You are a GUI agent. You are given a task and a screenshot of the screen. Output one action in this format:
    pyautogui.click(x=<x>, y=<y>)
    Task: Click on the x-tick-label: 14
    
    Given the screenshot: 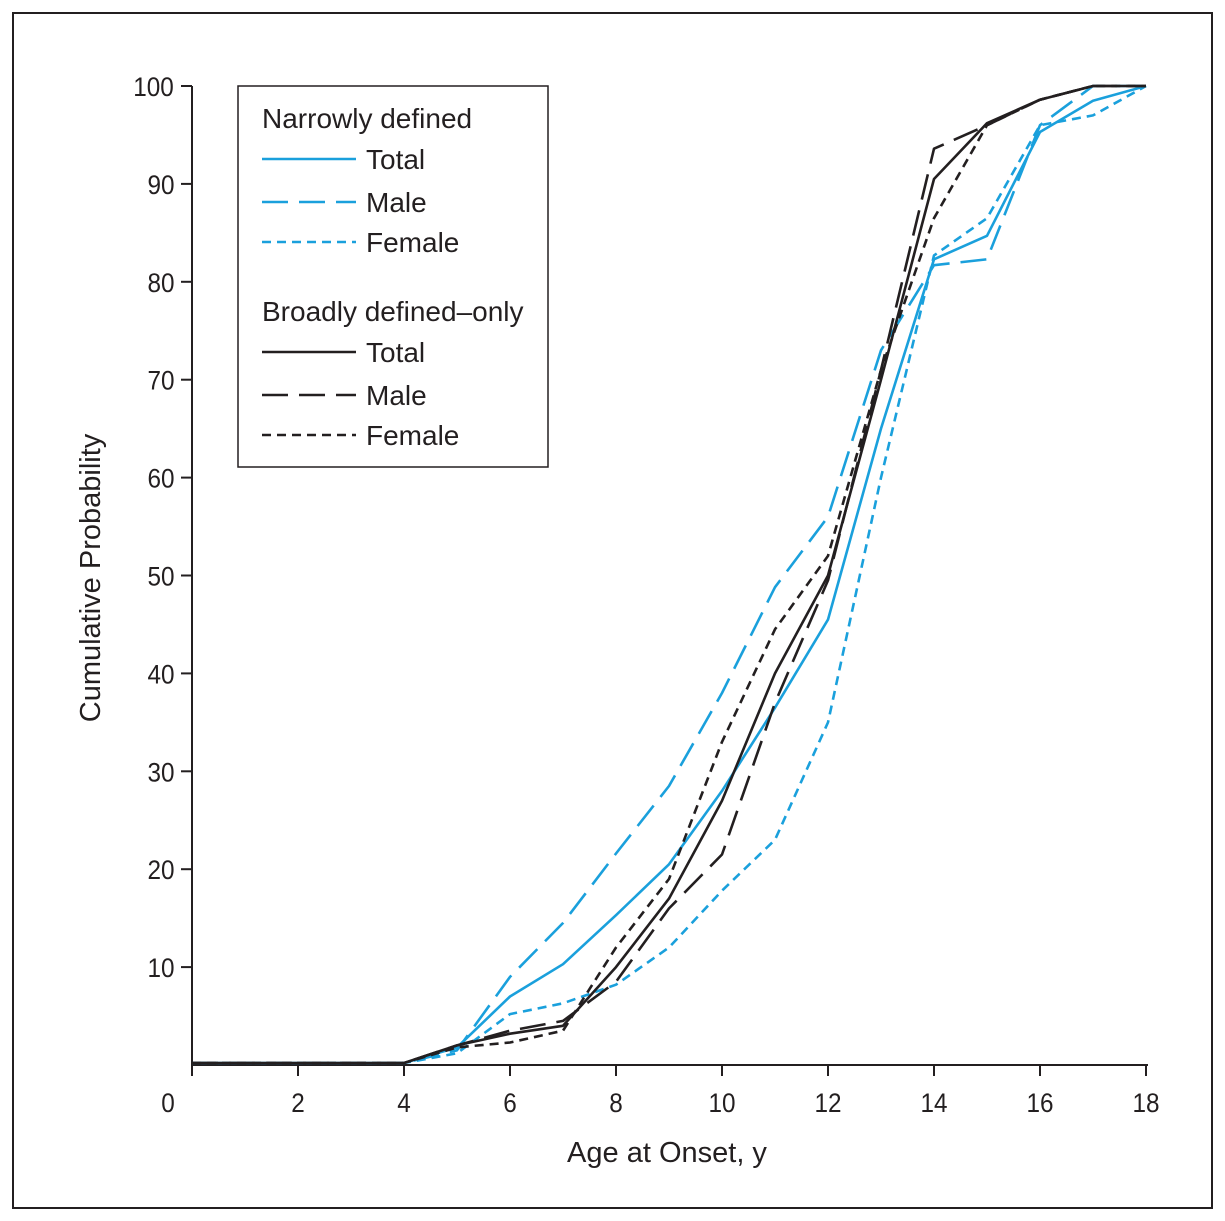 What is the action you would take?
    pyautogui.click(x=933, y=1103)
    